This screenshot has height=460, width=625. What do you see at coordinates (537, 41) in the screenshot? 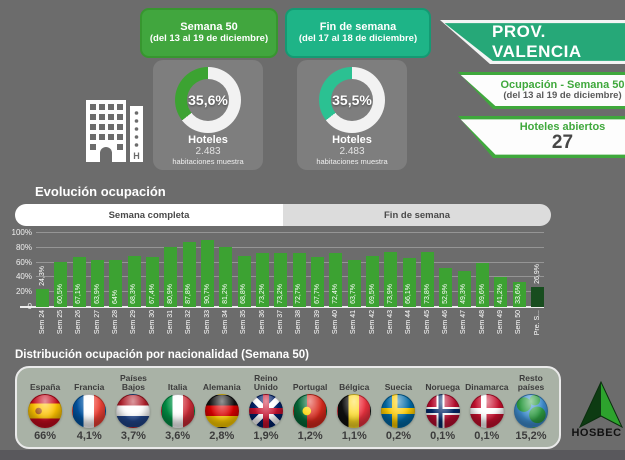
I see `region-title: PROV. VALENCIA` at bounding box center [537, 41].